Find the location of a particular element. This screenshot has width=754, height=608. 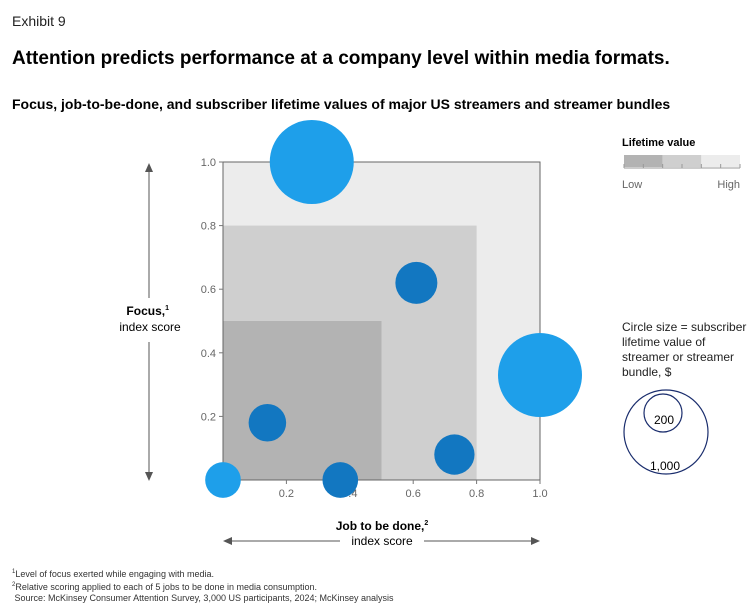

exhibit-label: Exhibit 9 is located at coordinates (39, 21).